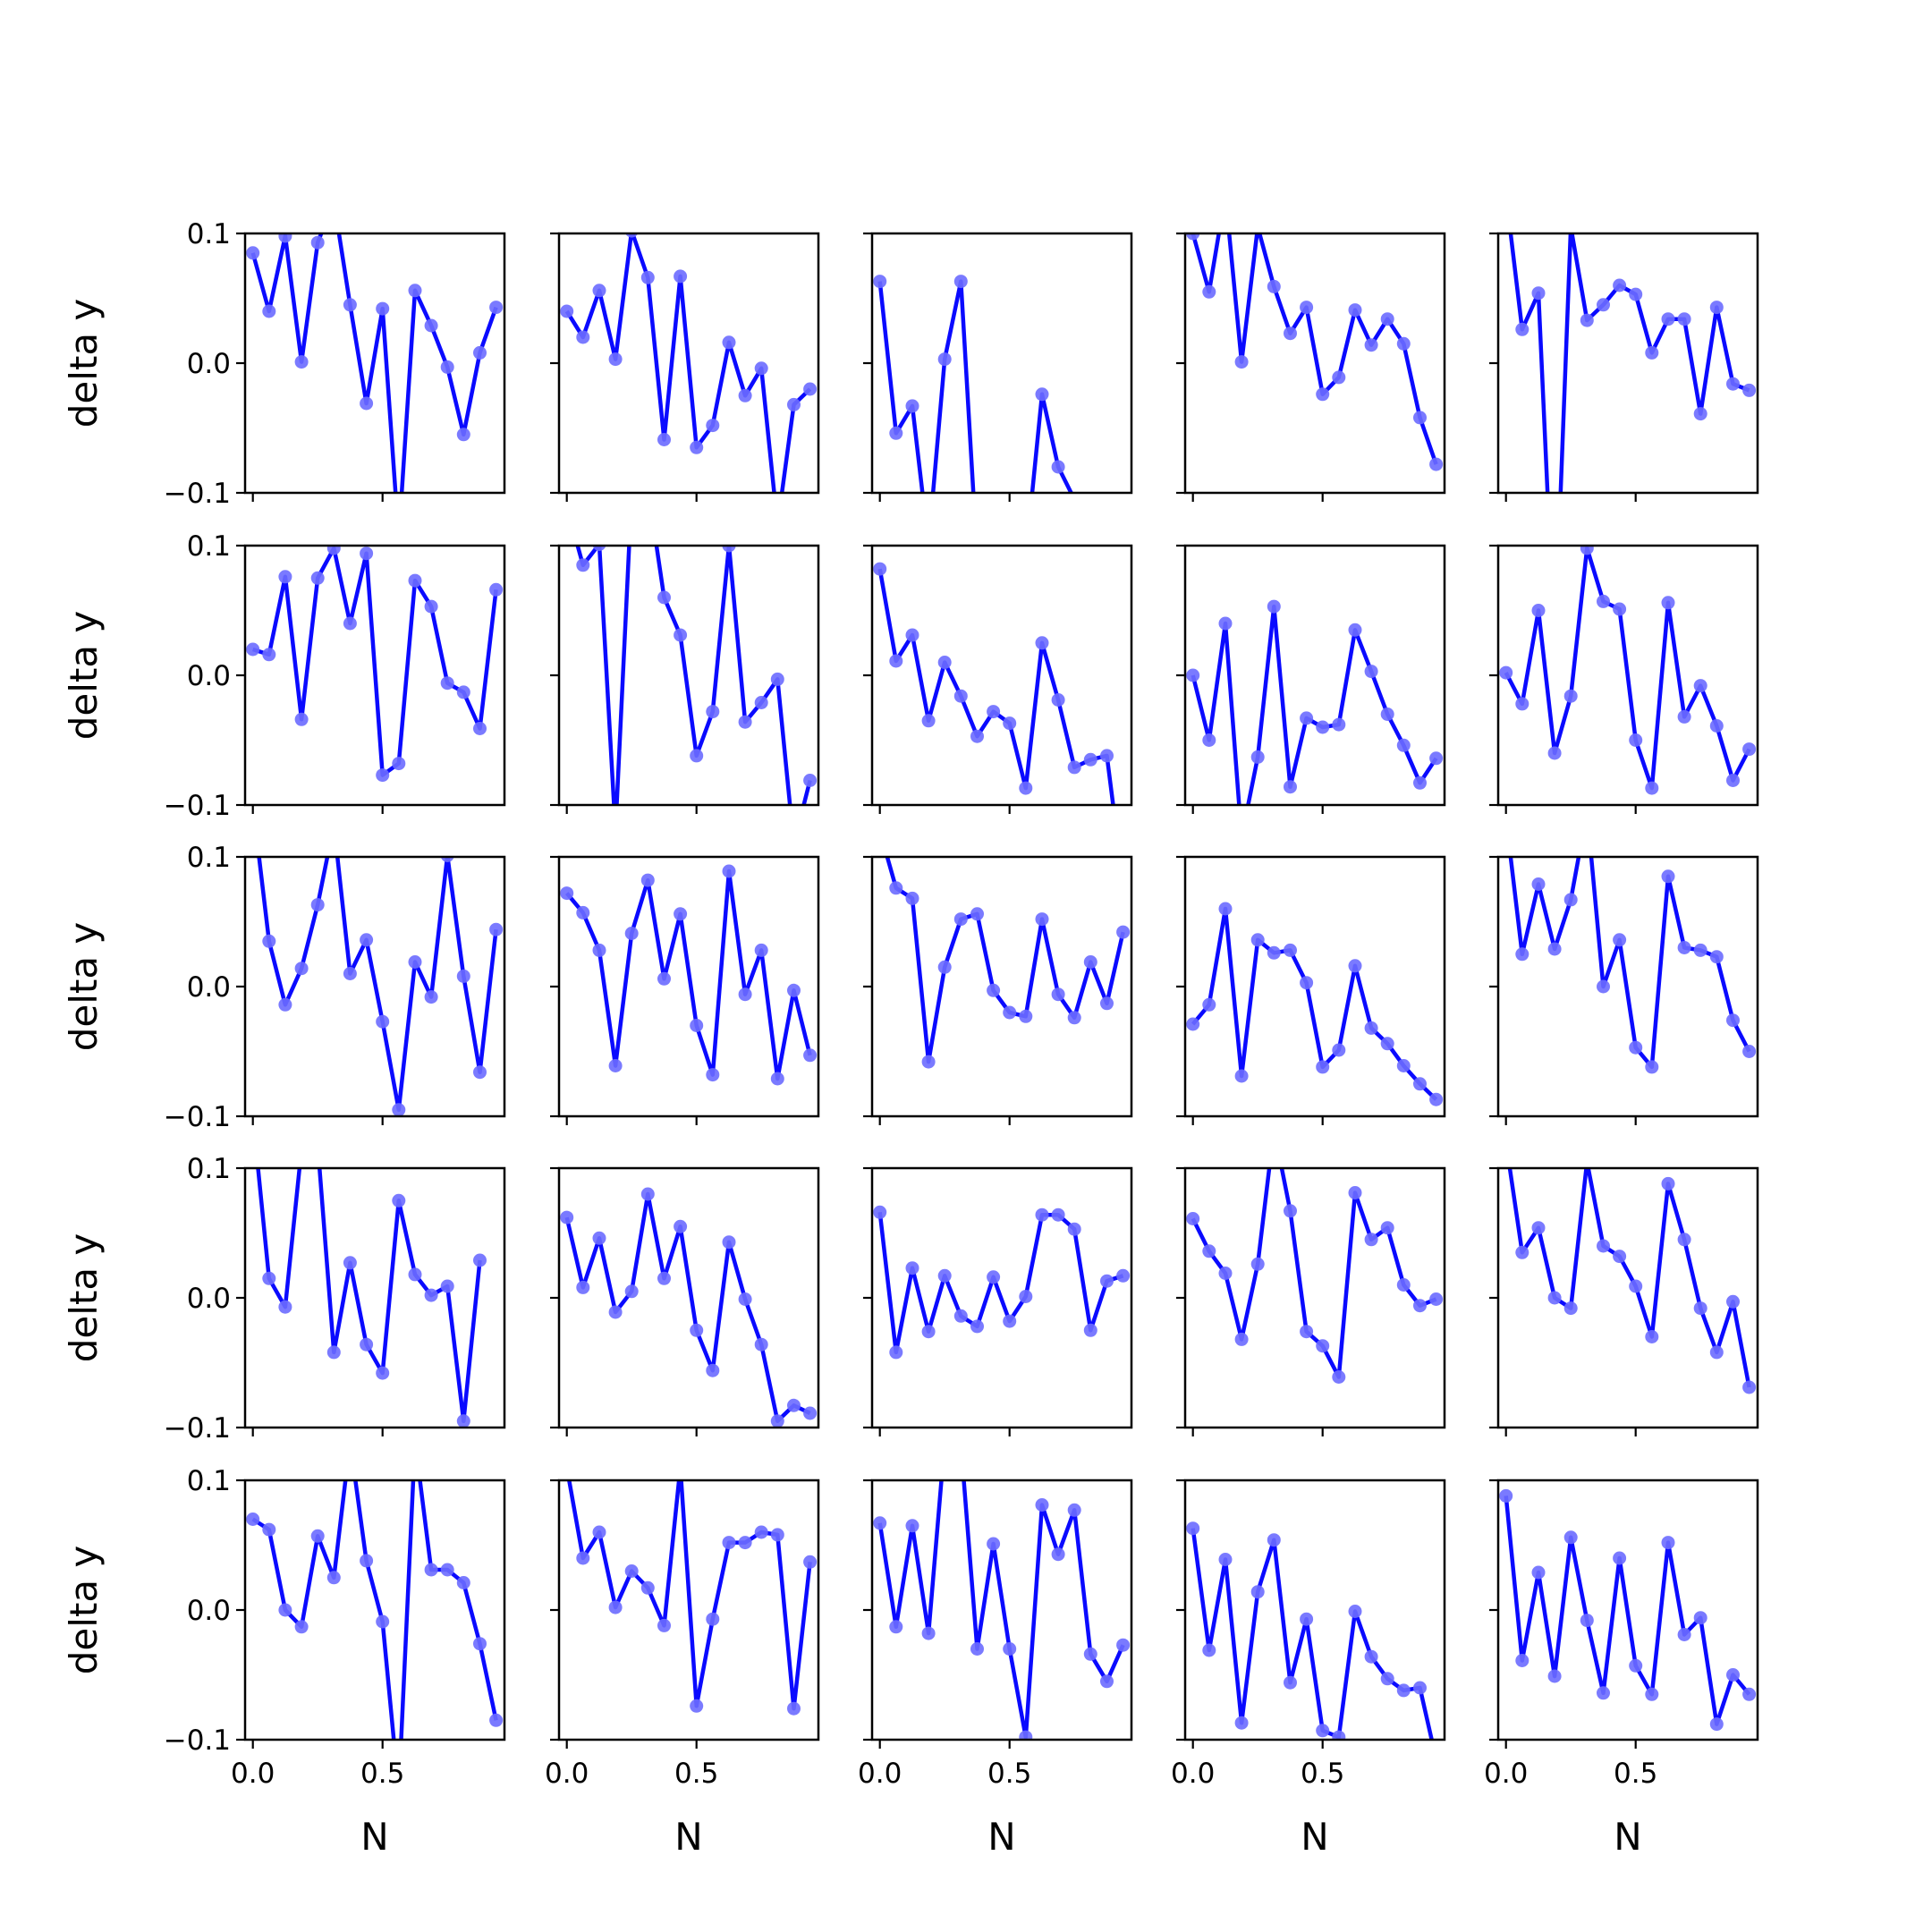 Image resolution: width=1932 pixels, height=1932 pixels. I want to click on panel-r3-c0, so click(371, 1301).